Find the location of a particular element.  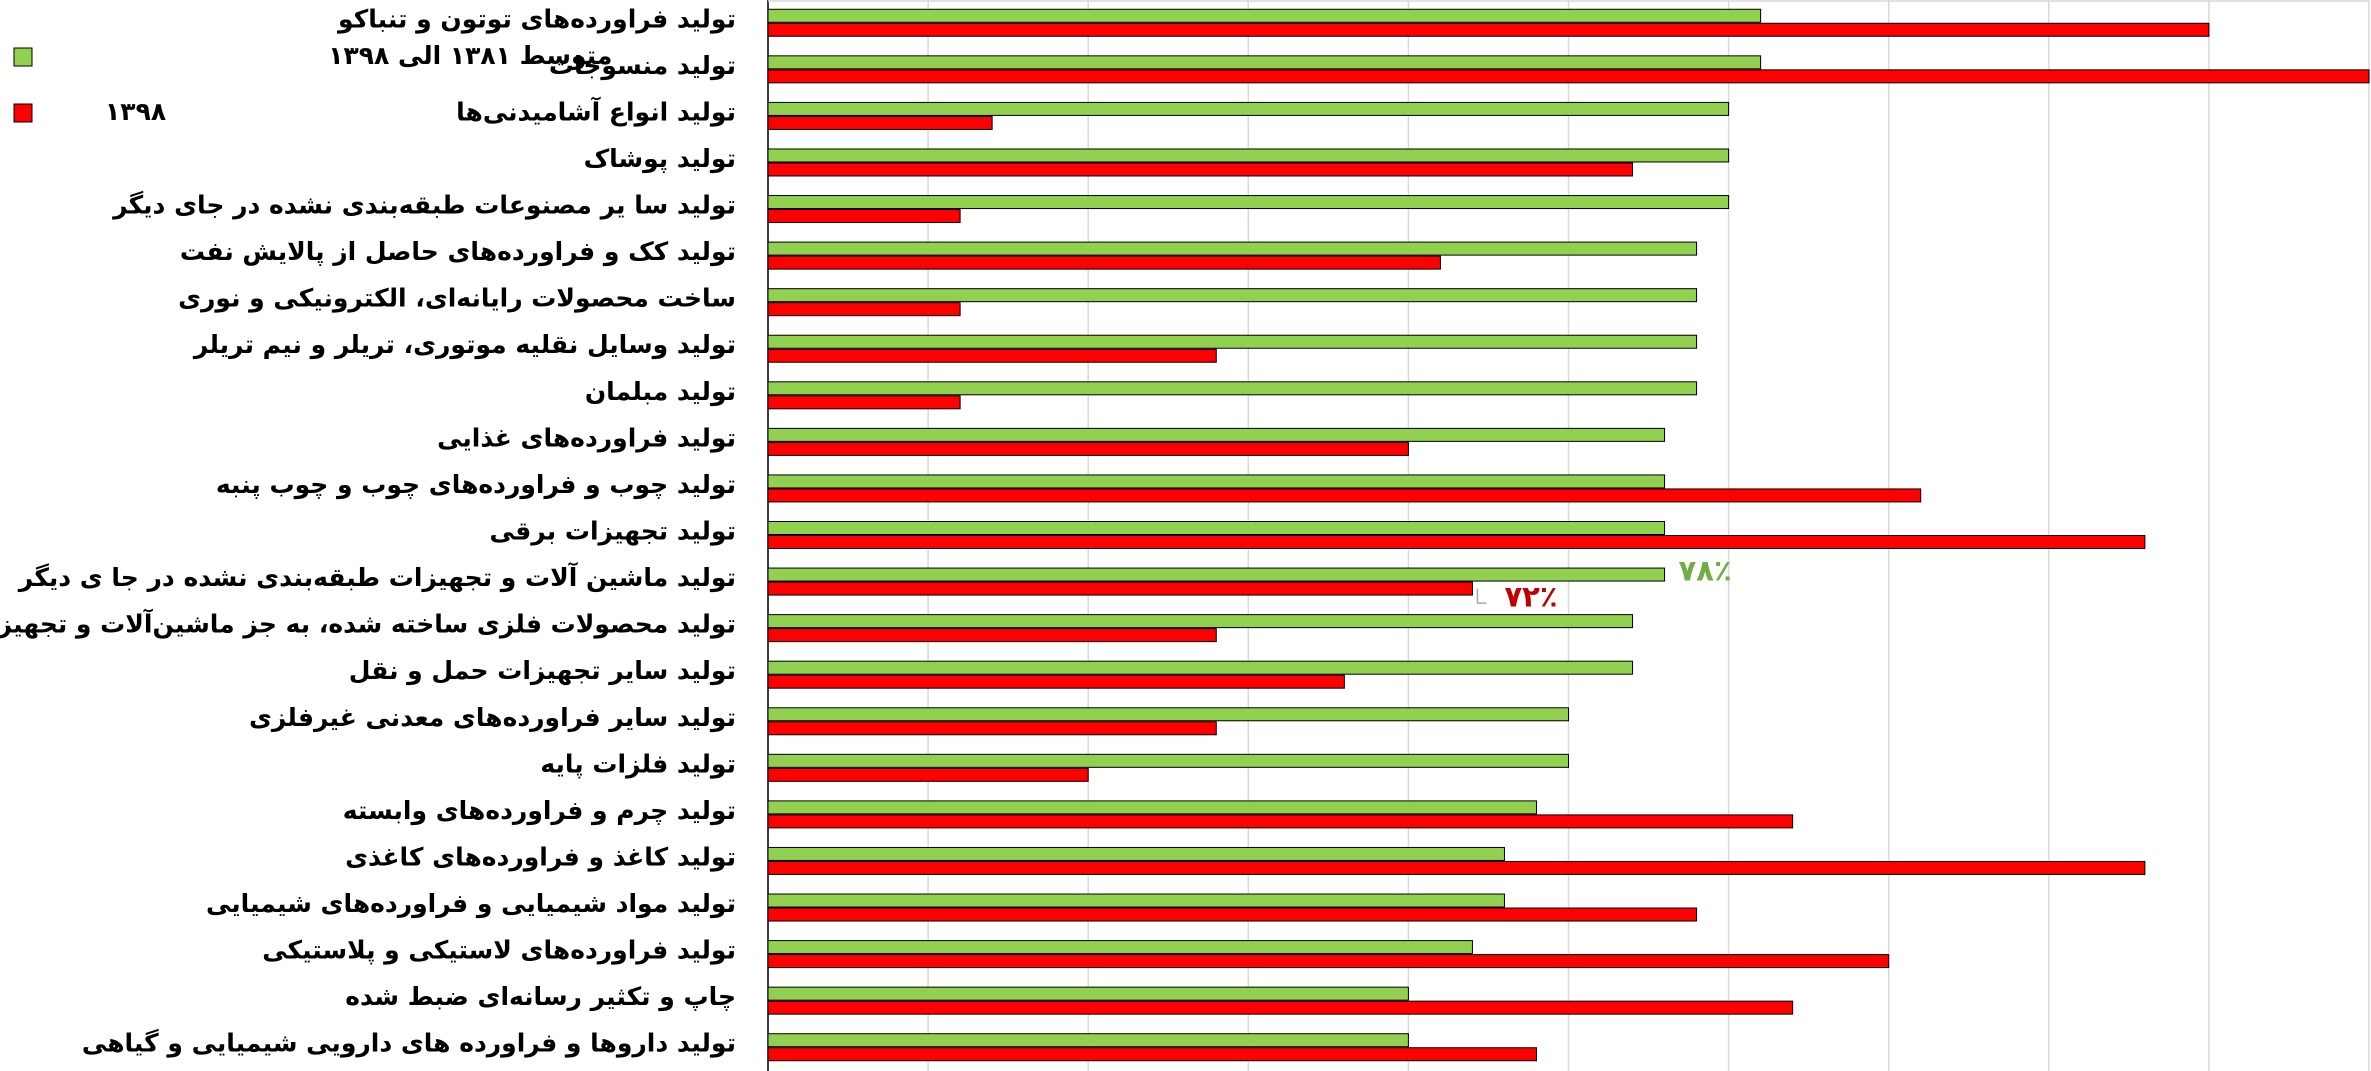

category-label: تولید فراورده‌های لاستیکی و پلاستیکی is located at coordinates (499, 951).